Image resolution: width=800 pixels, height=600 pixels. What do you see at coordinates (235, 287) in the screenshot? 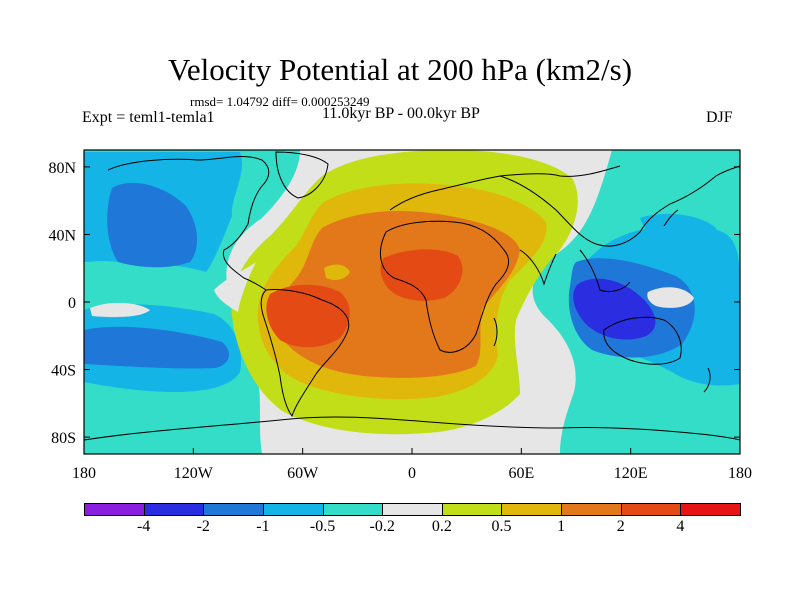
I see `field-neutral-atl` at bounding box center [235, 287].